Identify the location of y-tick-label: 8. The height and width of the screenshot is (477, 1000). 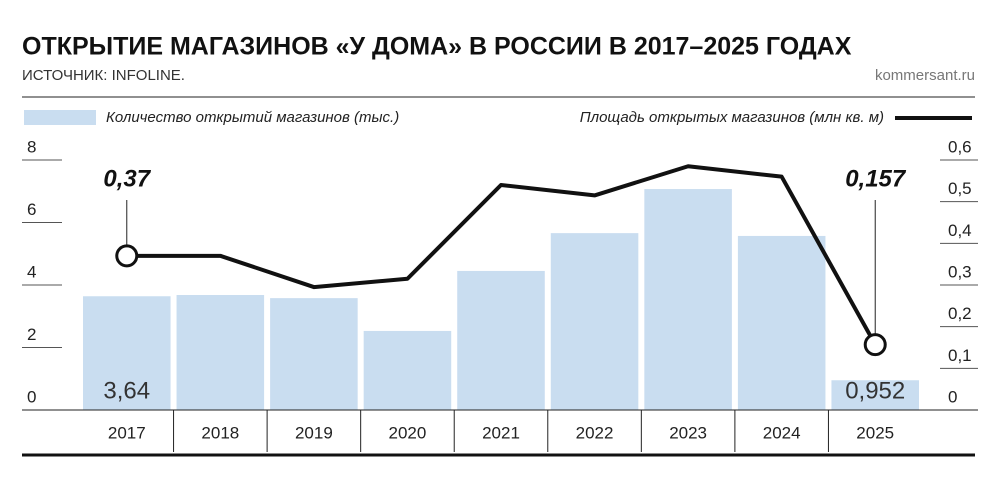
(31, 146).